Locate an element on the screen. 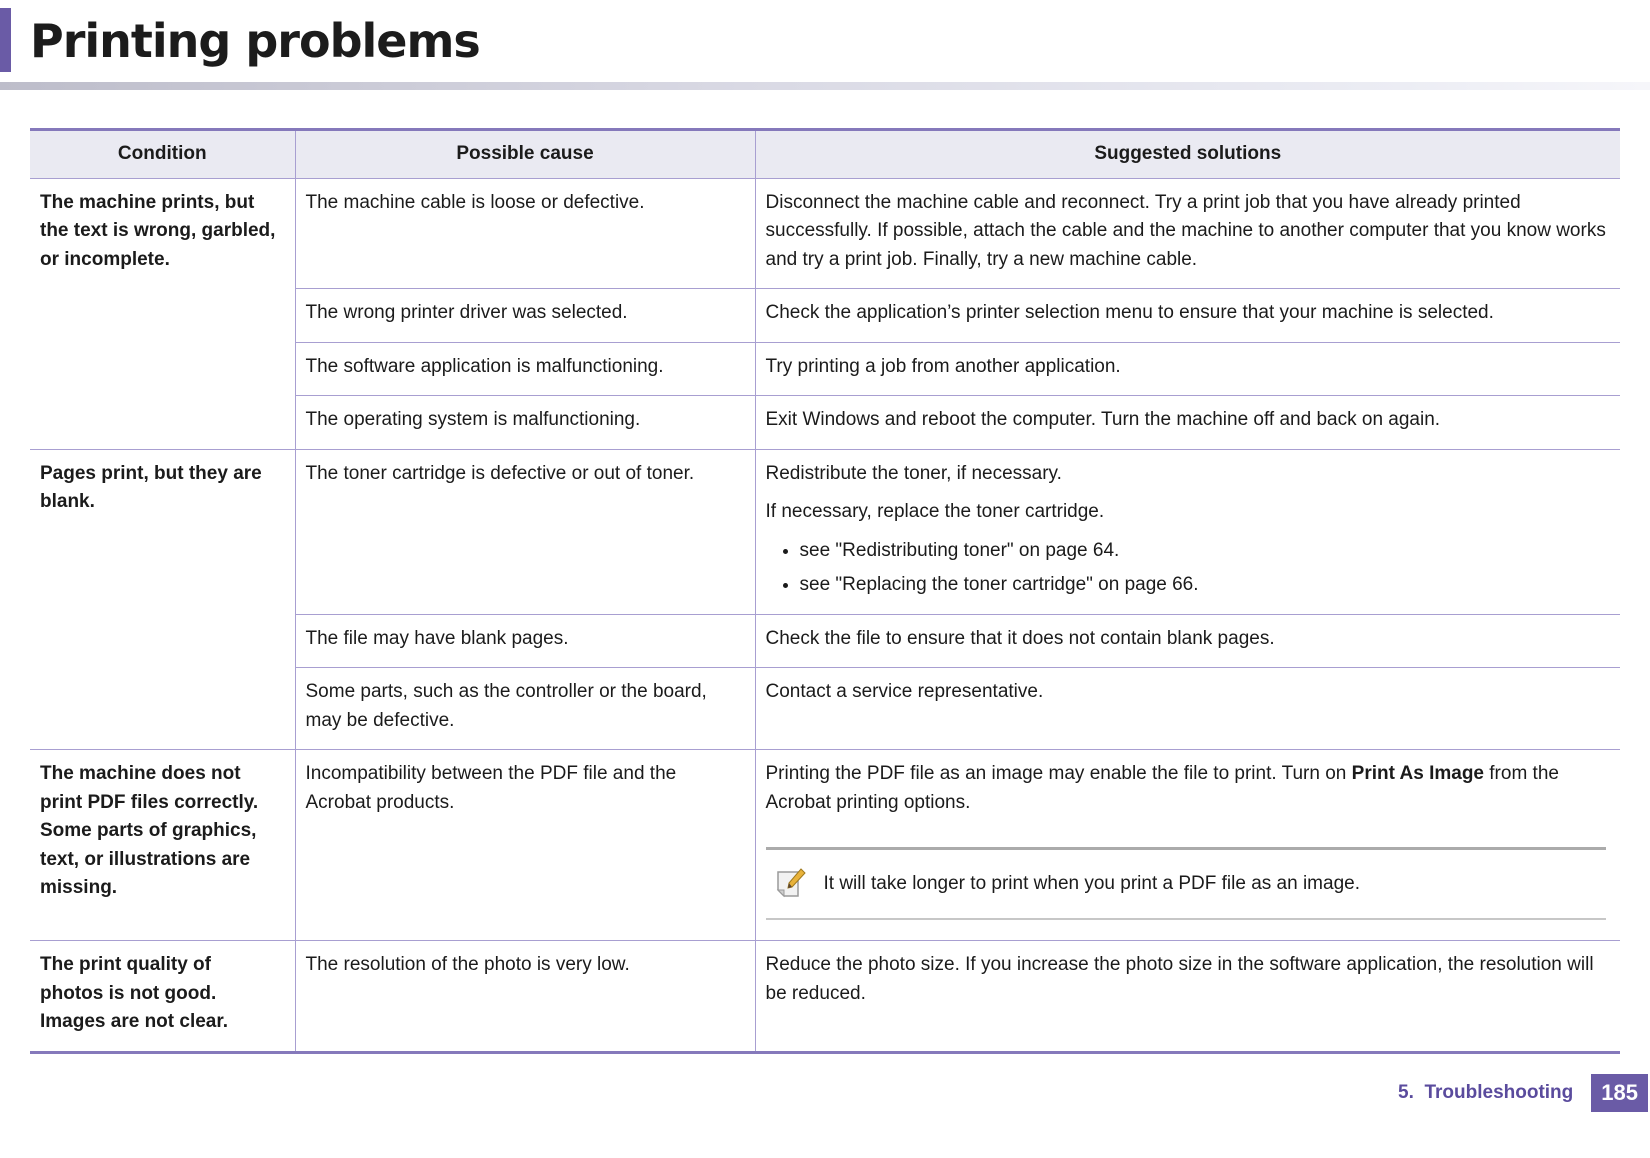 The height and width of the screenshot is (1158, 1650). column-header-cause: Possible cause is located at coordinates (525, 154).